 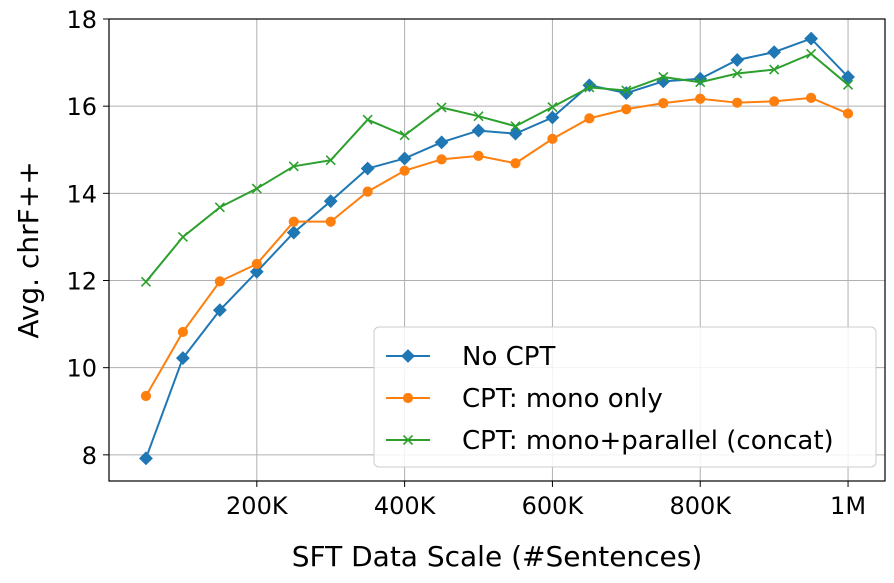 What do you see at coordinates (508, 357) in the screenshot?
I see `legend-label: No CPT` at bounding box center [508, 357].